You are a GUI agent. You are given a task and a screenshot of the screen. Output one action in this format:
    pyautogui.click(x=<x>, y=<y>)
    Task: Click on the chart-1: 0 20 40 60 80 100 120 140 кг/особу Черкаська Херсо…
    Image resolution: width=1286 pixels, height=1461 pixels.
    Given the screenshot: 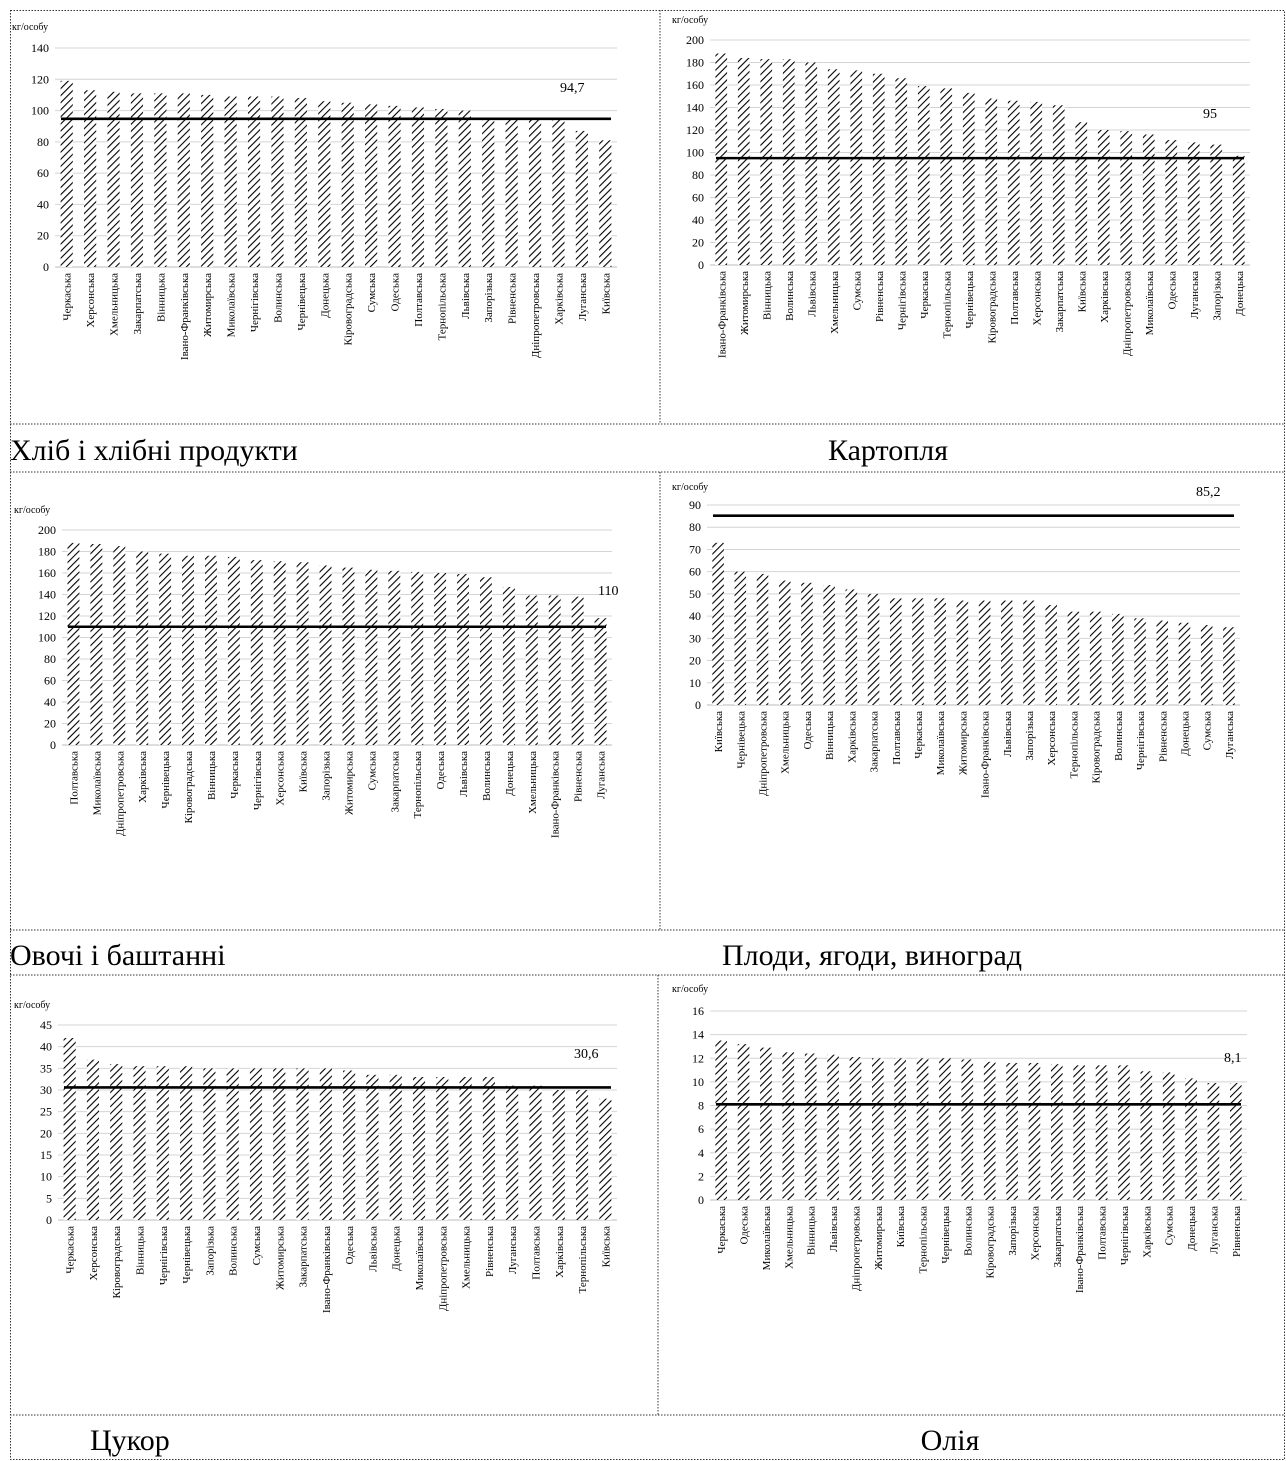 What is the action you would take?
    pyautogui.click(x=313, y=244)
    